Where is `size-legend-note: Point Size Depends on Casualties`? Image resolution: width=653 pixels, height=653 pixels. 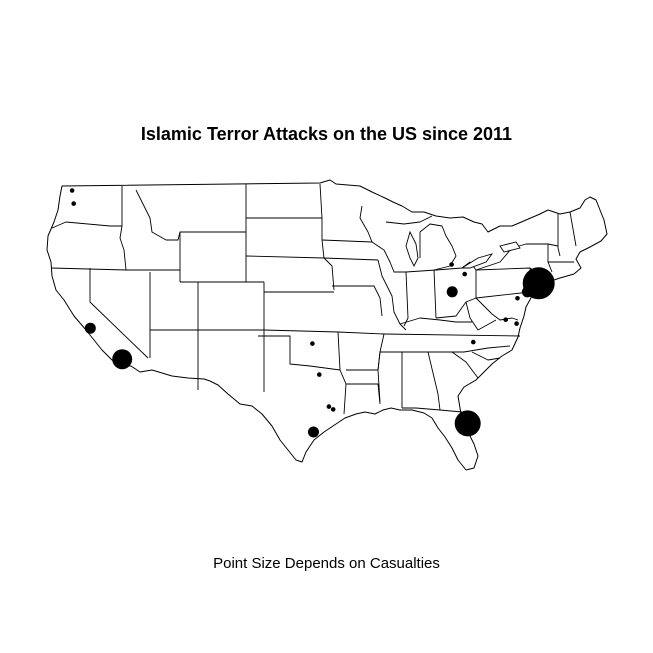 size-legend-note: Point Size Depends on Casualties is located at coordinates (326, 563).